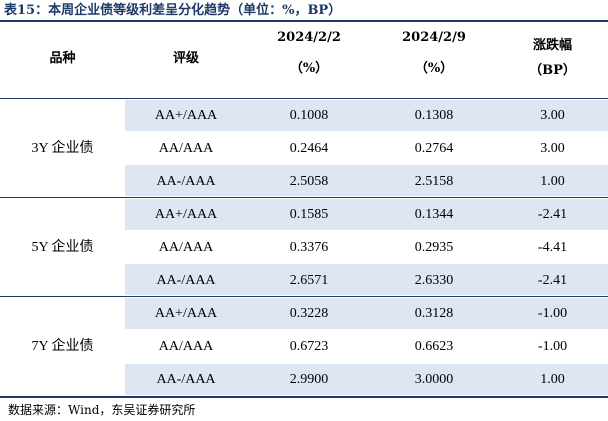  I want to click on table-title: 表15：本周企业债等级利差呈分化趋势（单位：%，BP）, so click(173, 10).